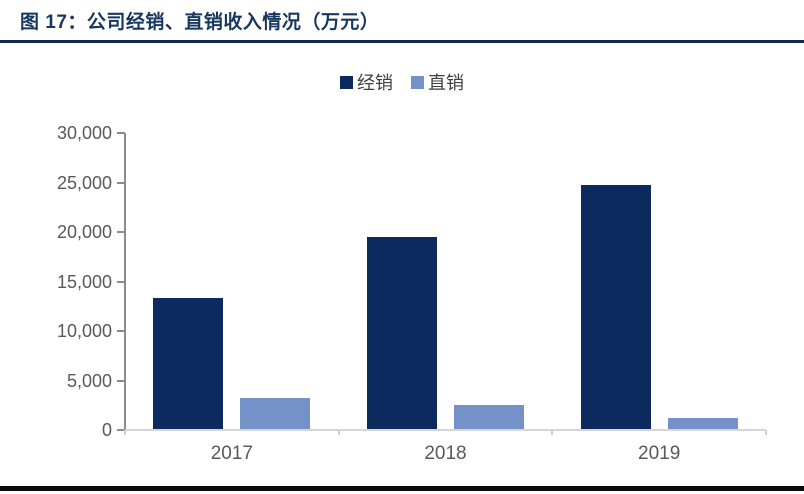 This screenshot has height=494, width=804. Describe the element at coordinates (402, 332) in the screenshot. I see `bar-series1-2018` at that location.